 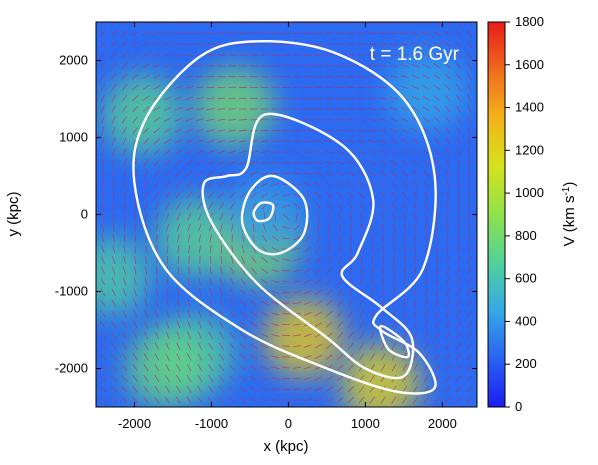 I want to click on colorbar-tick-label: 800, so click(x=526, y=235).